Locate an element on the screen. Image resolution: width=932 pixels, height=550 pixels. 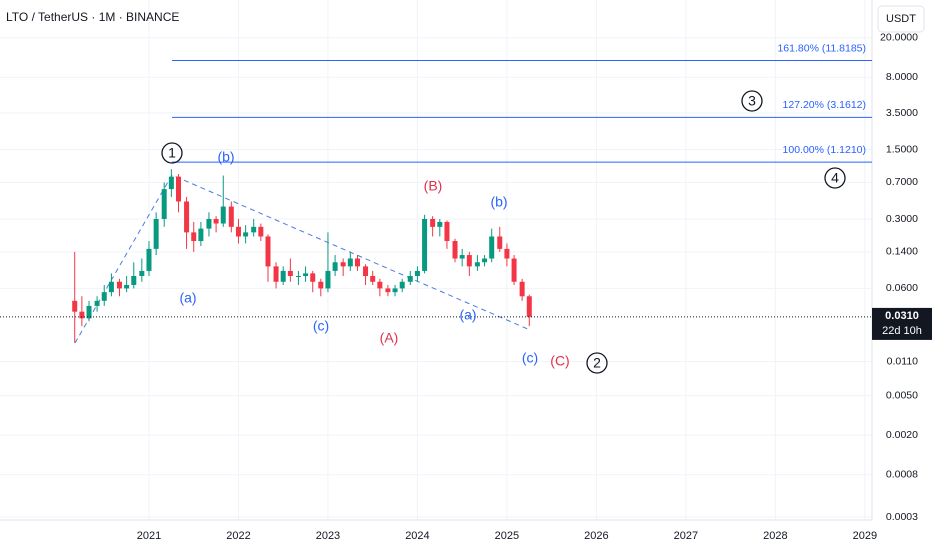
wave-label: (C) is located at coordinates (559, 361).